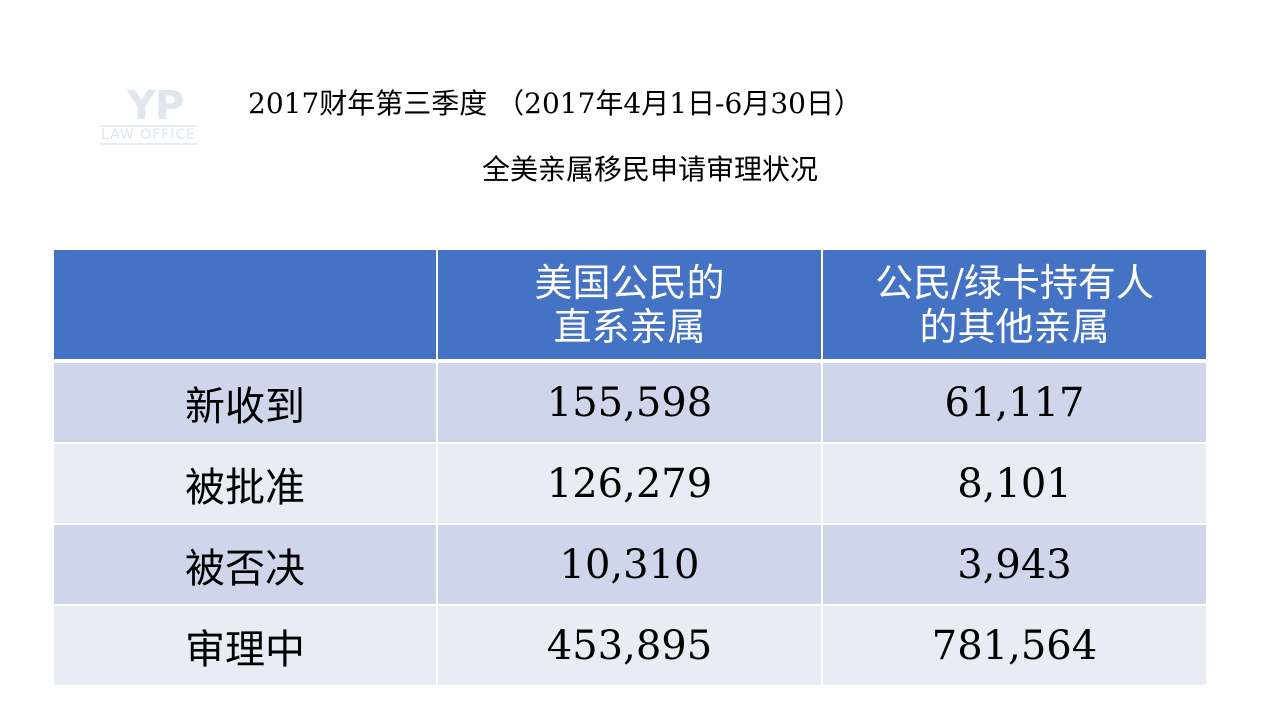  Describe the element at coordinates (246, 565) in the screenshot. I see `row-label: 被否决` at that location.